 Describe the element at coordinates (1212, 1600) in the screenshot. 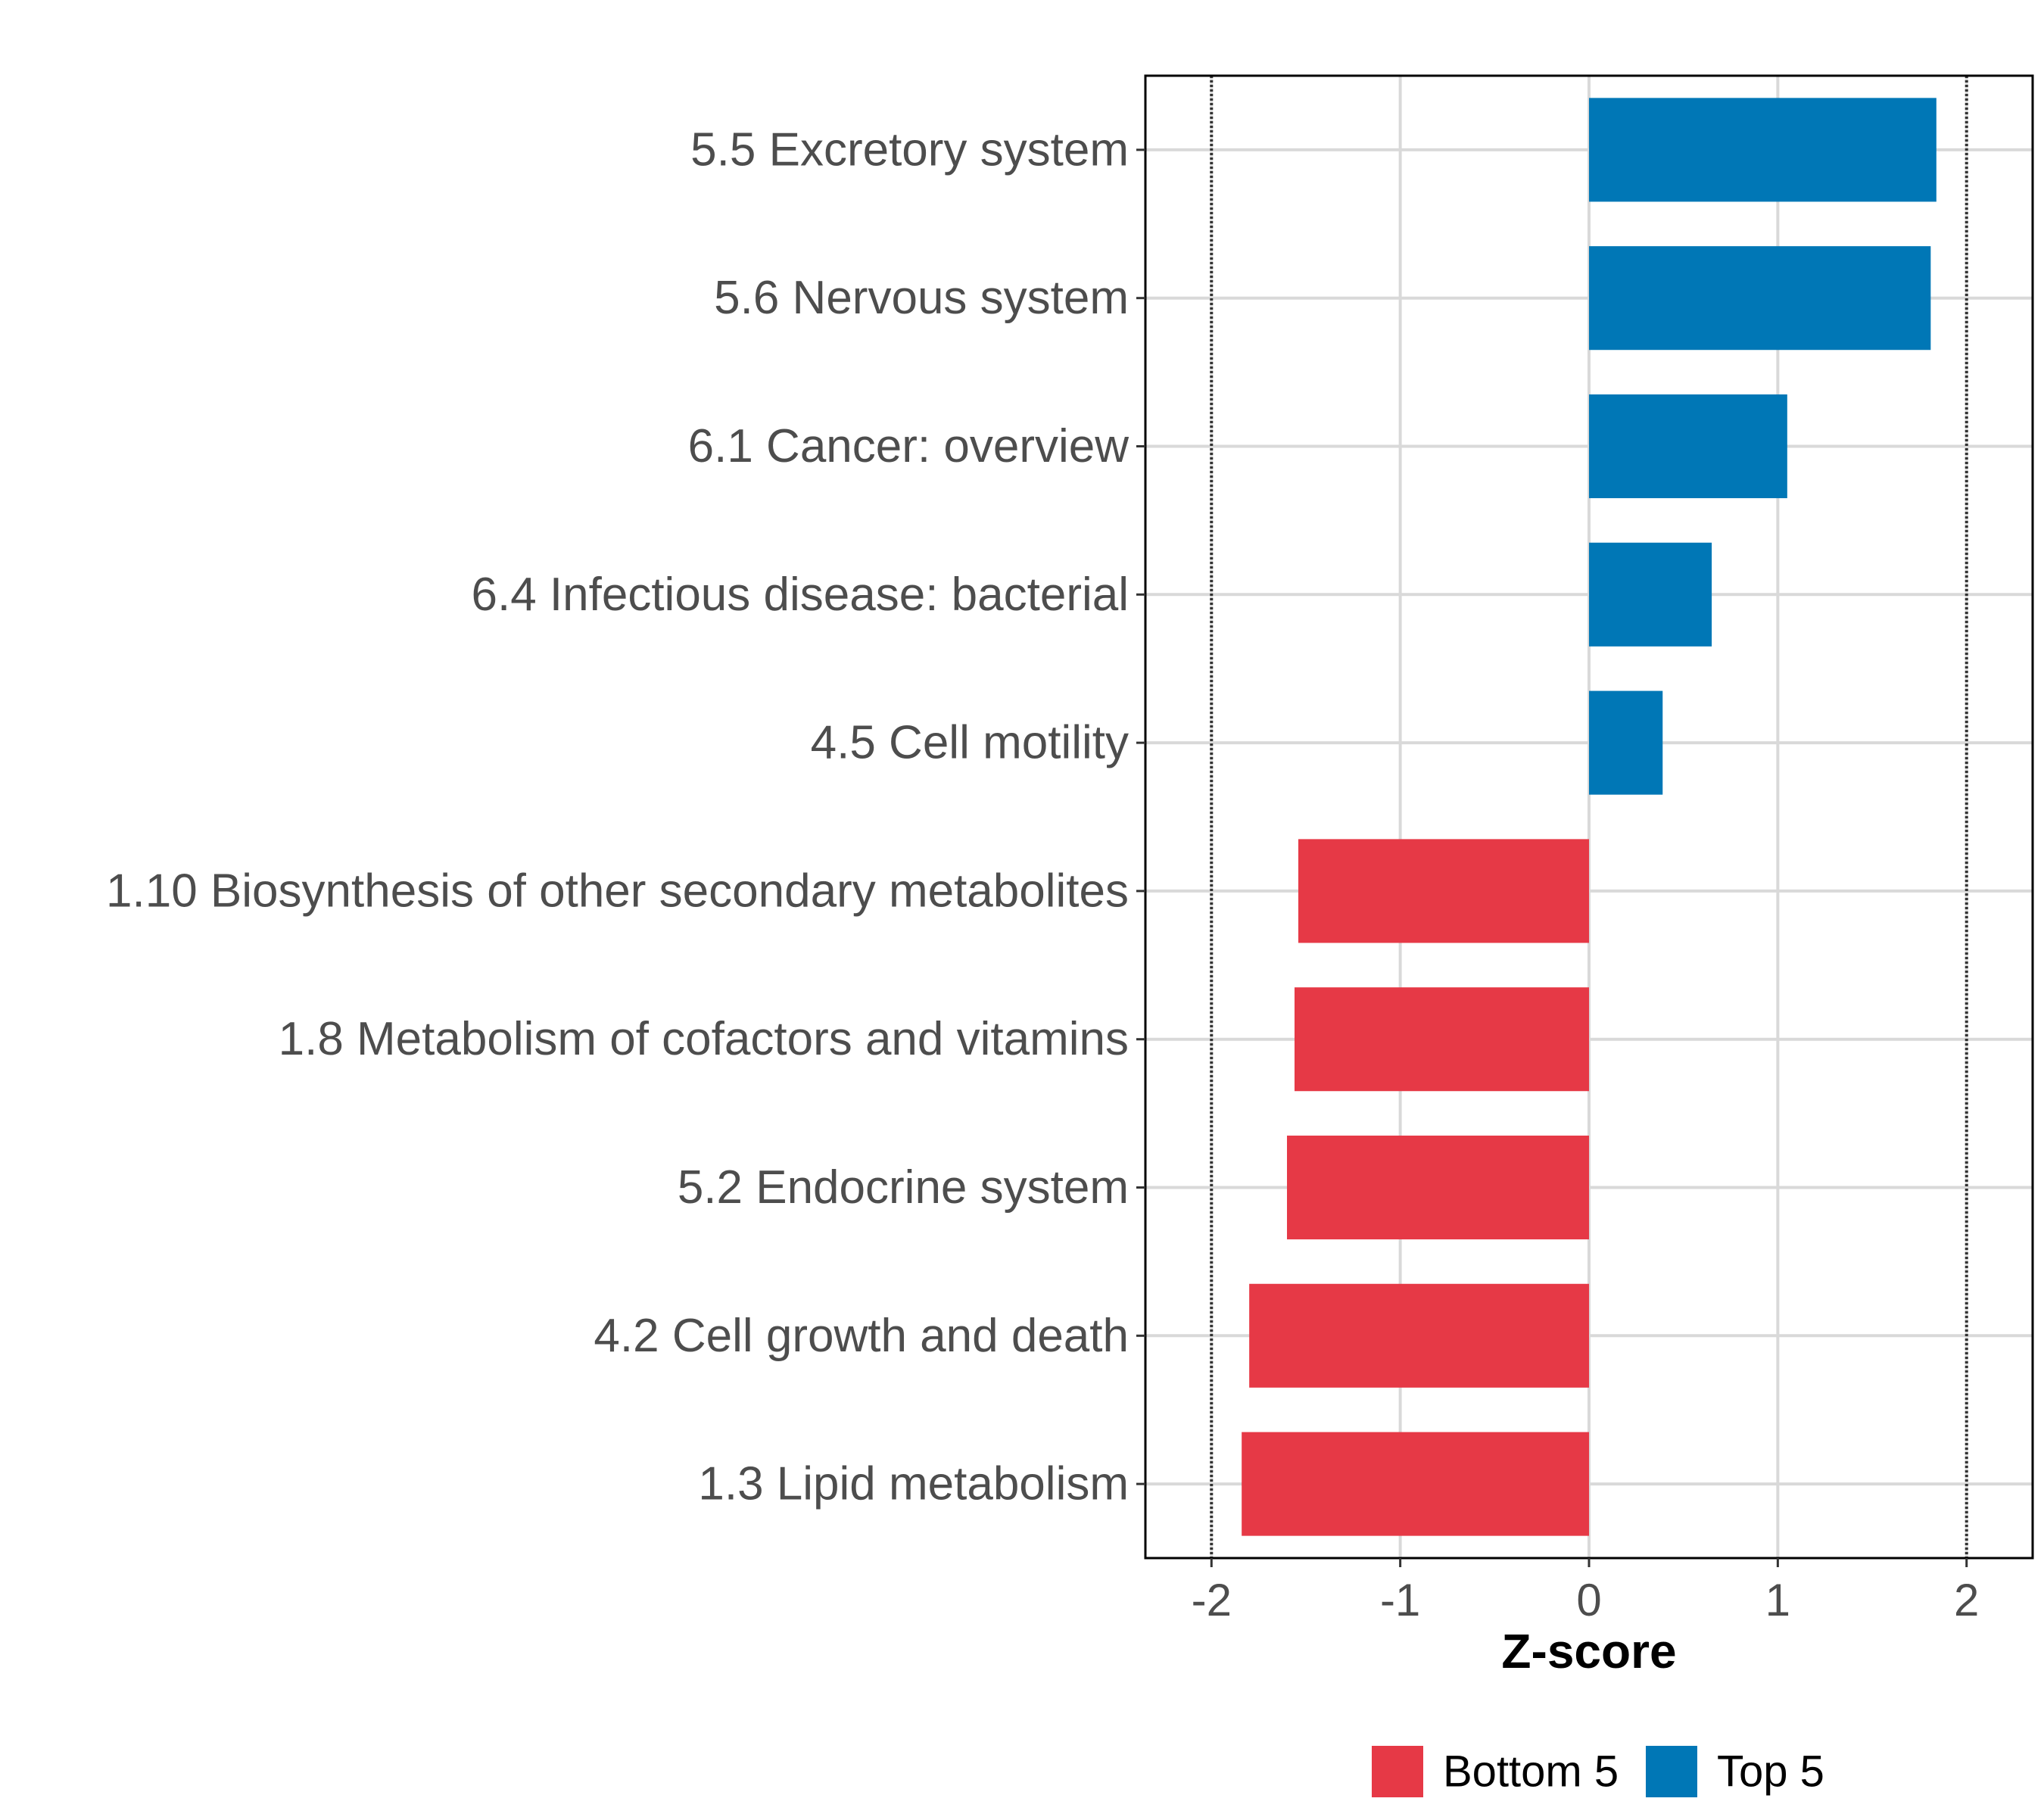

I see `x-tick-label: -2` at that location.